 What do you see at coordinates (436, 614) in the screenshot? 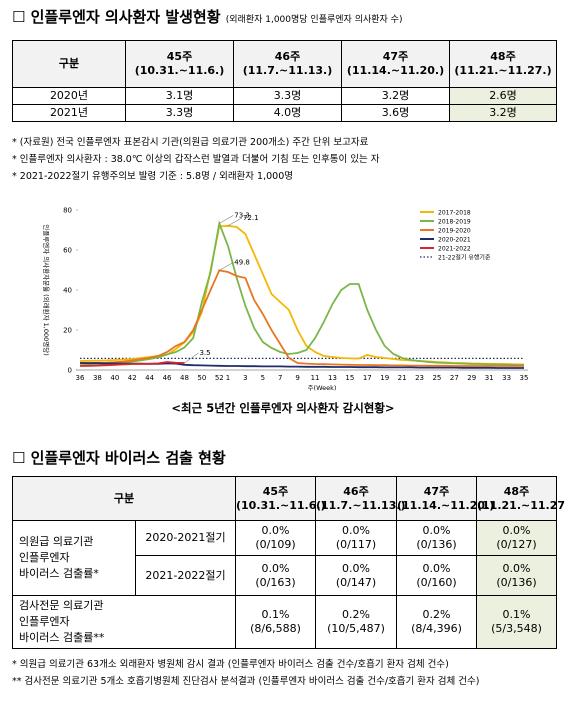
I see `rate: 0.2%` at bounding box center [436, 614].